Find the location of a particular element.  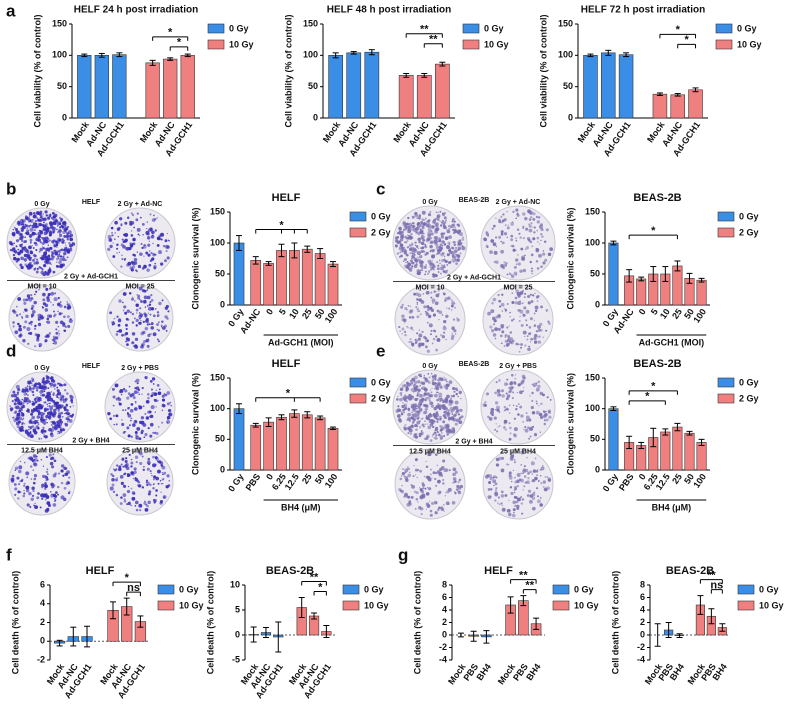

y-tick-label: -2 is located at coordinates (41, 659).